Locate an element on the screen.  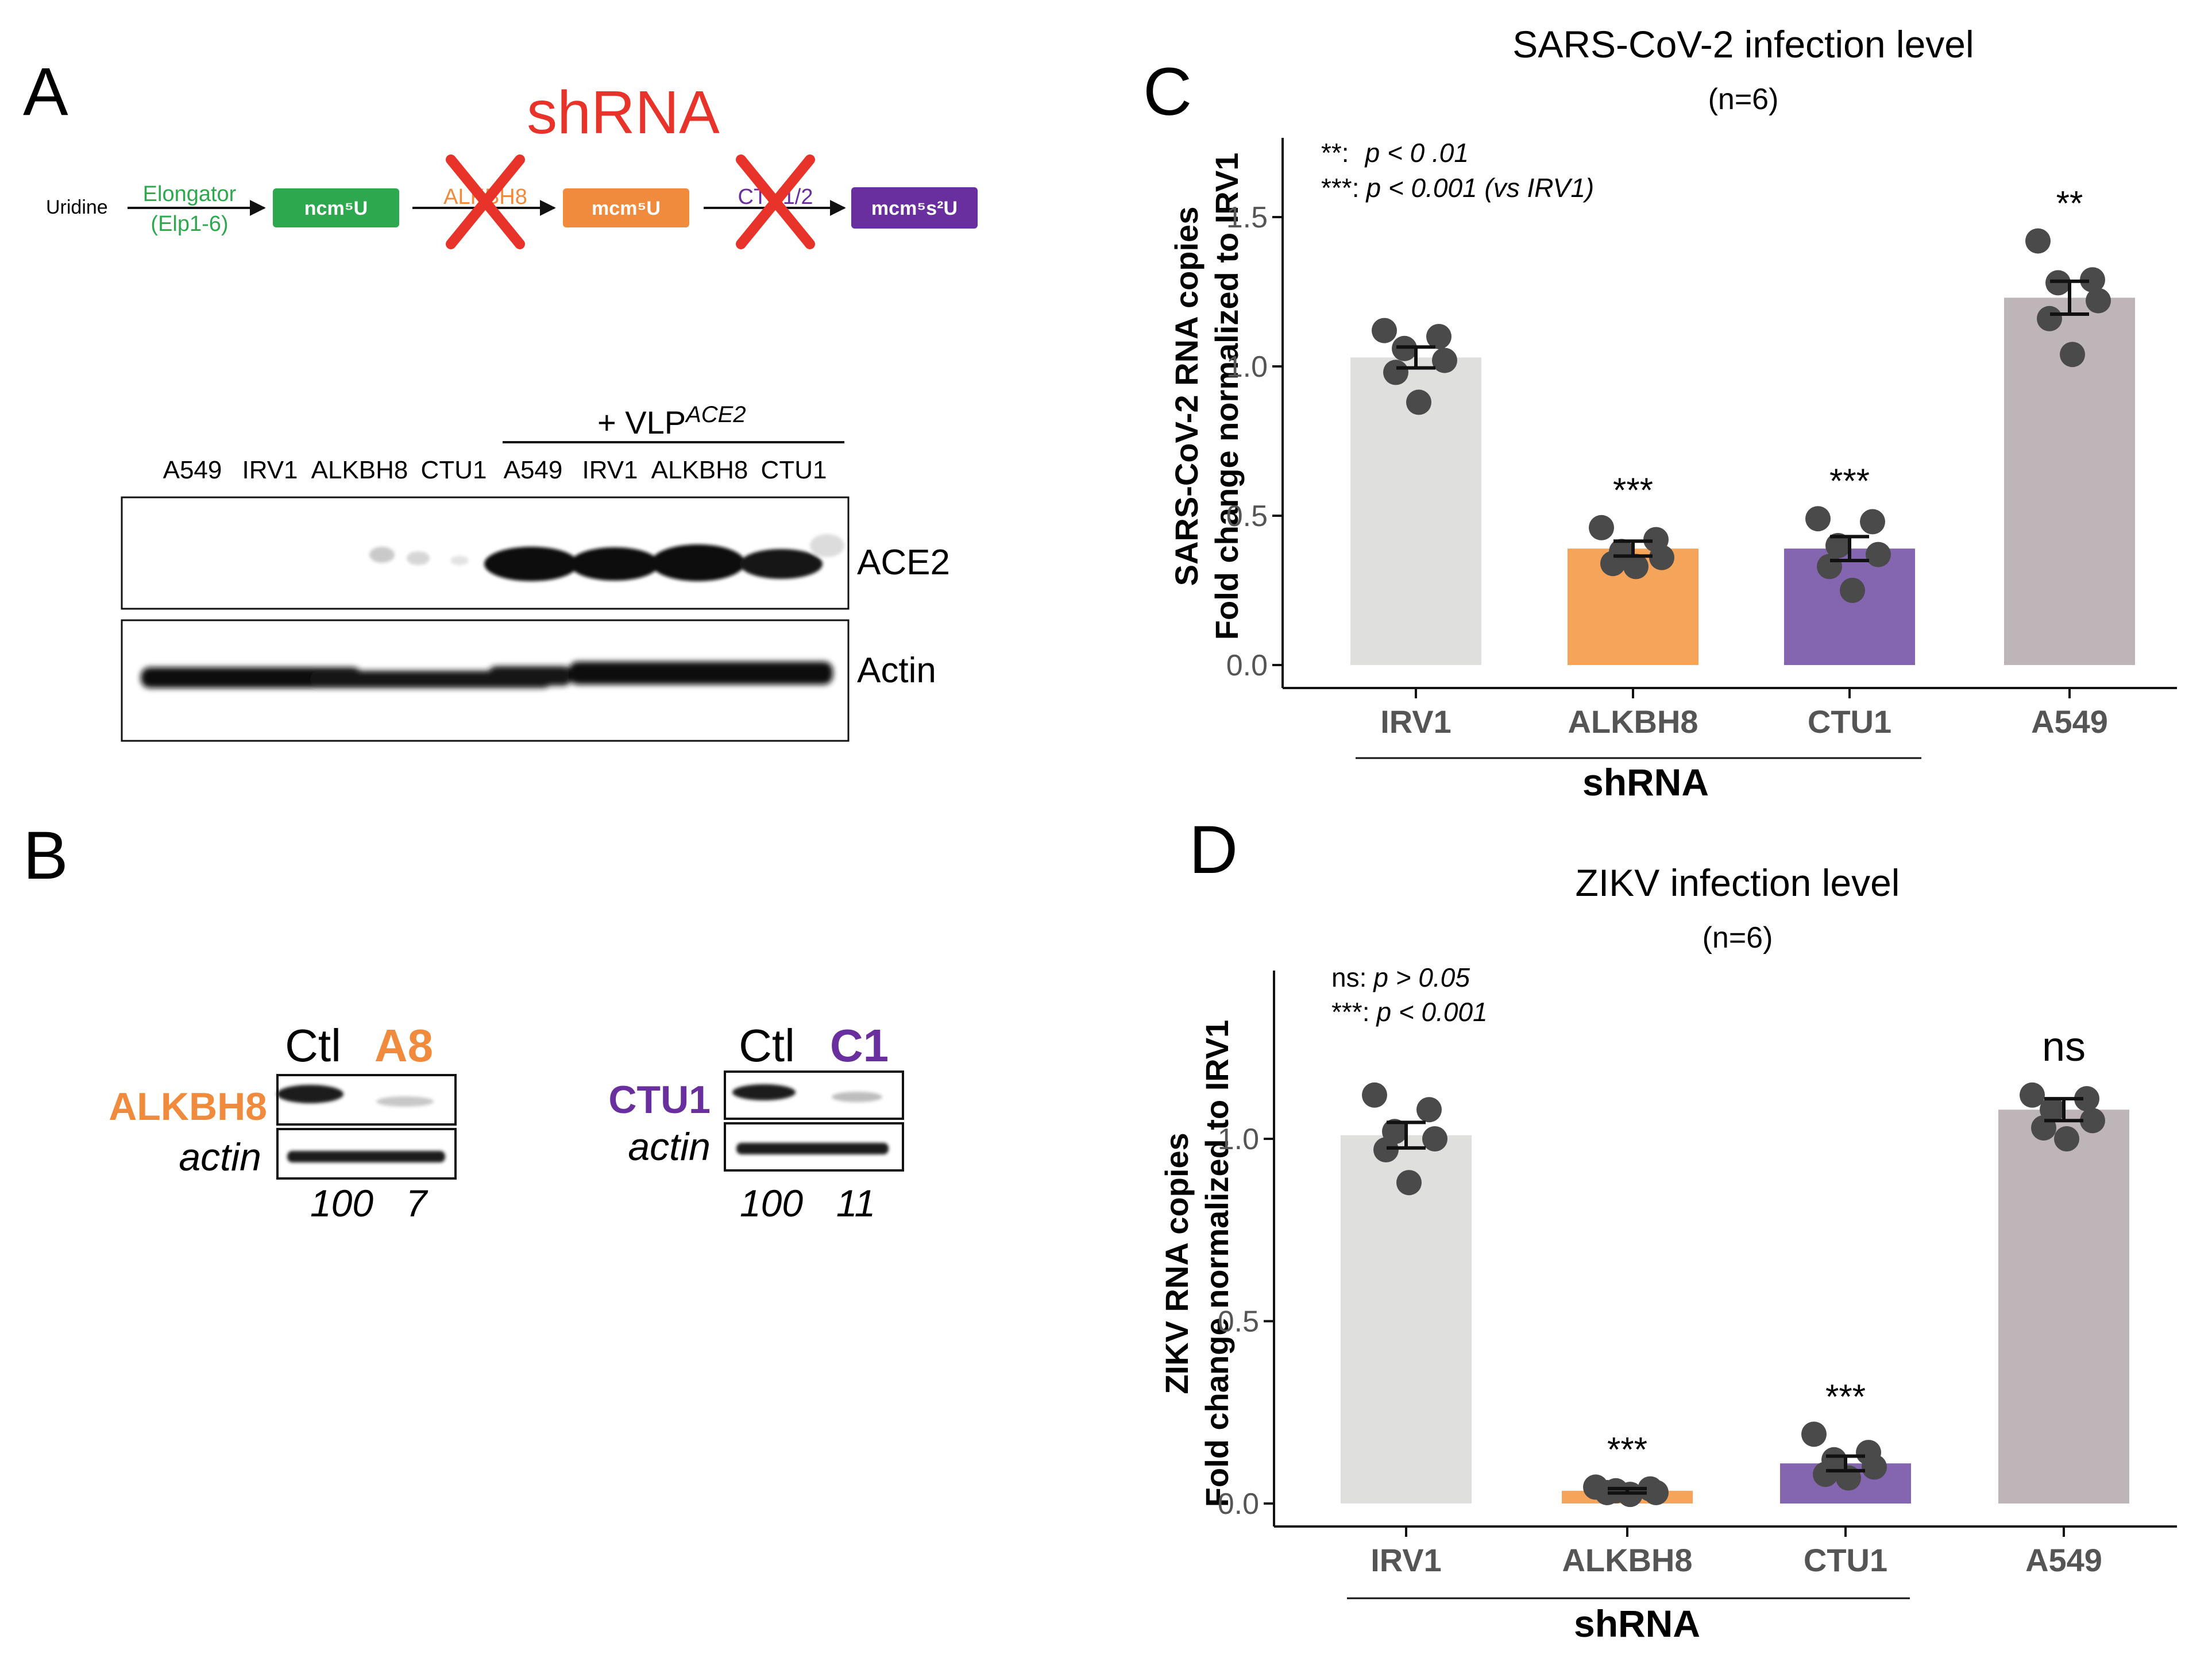
kd-label-a8: A8 is located at coordinates (404, 1045).